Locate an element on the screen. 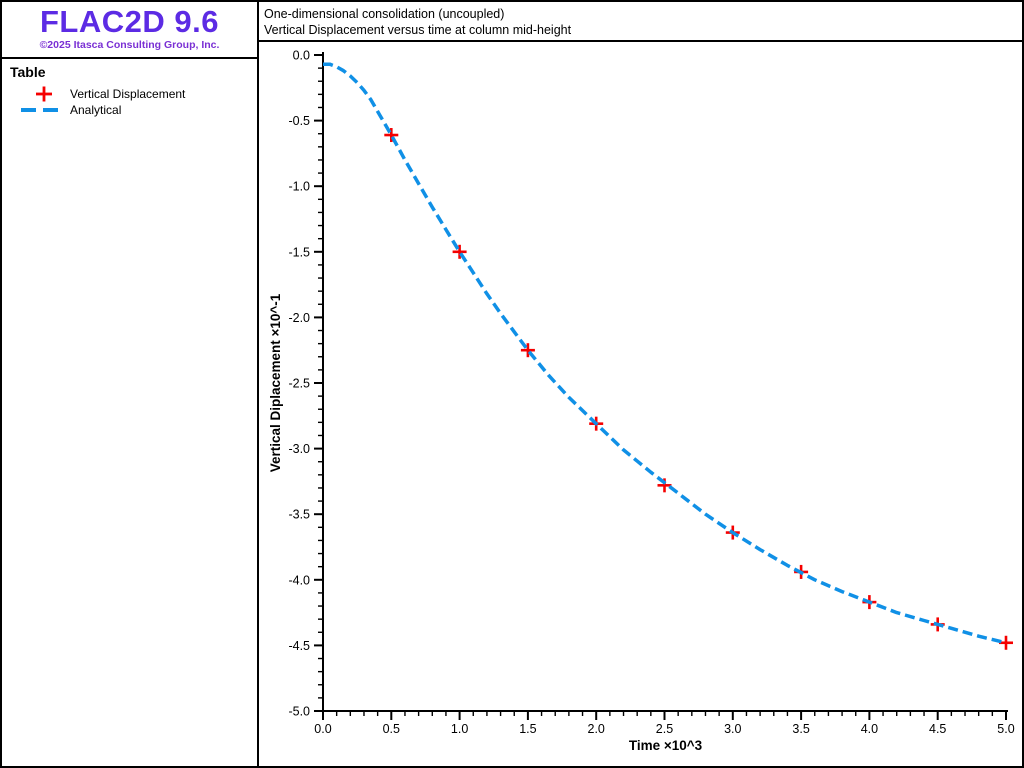 The height and width of the screenshot is (768, 1024). x-axis: 0.0 0.5 1.0 1.5 2.0 2.5 3.0 3.5 4.0 4.5 5.0 is located at coordinates (664, 723).